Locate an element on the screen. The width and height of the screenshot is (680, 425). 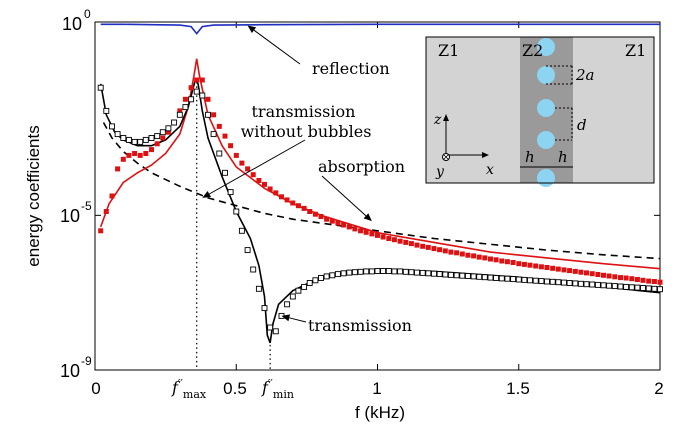
inset-label-z1-right: Z1 is located at coordinates (635, 50).